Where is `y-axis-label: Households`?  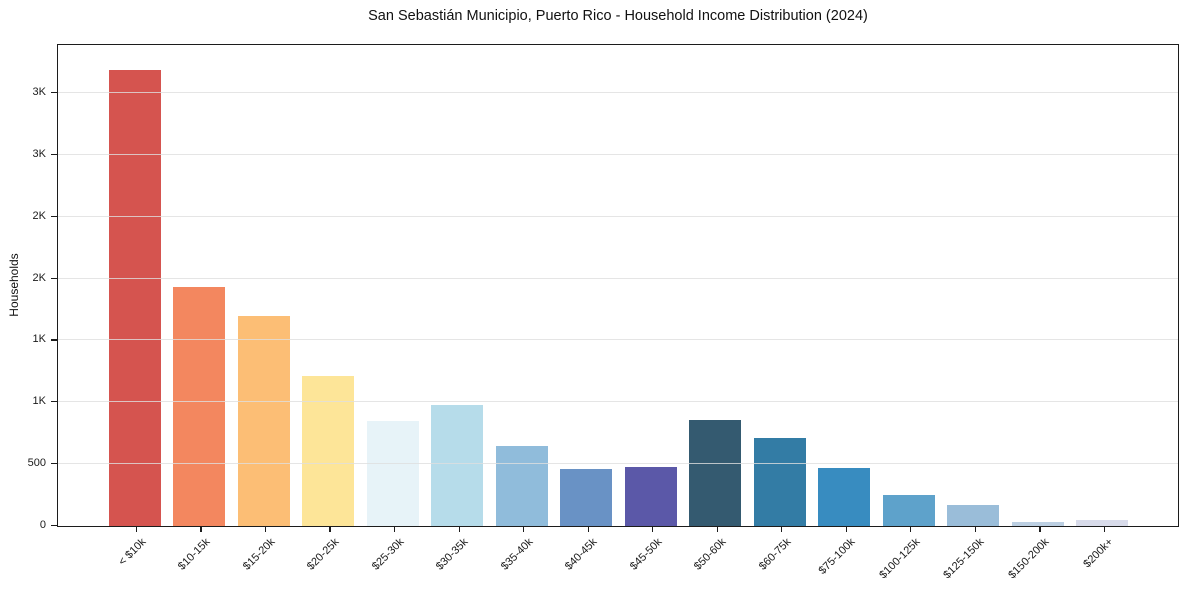 y-axis-label: Households is located at coordinates (14, 285).